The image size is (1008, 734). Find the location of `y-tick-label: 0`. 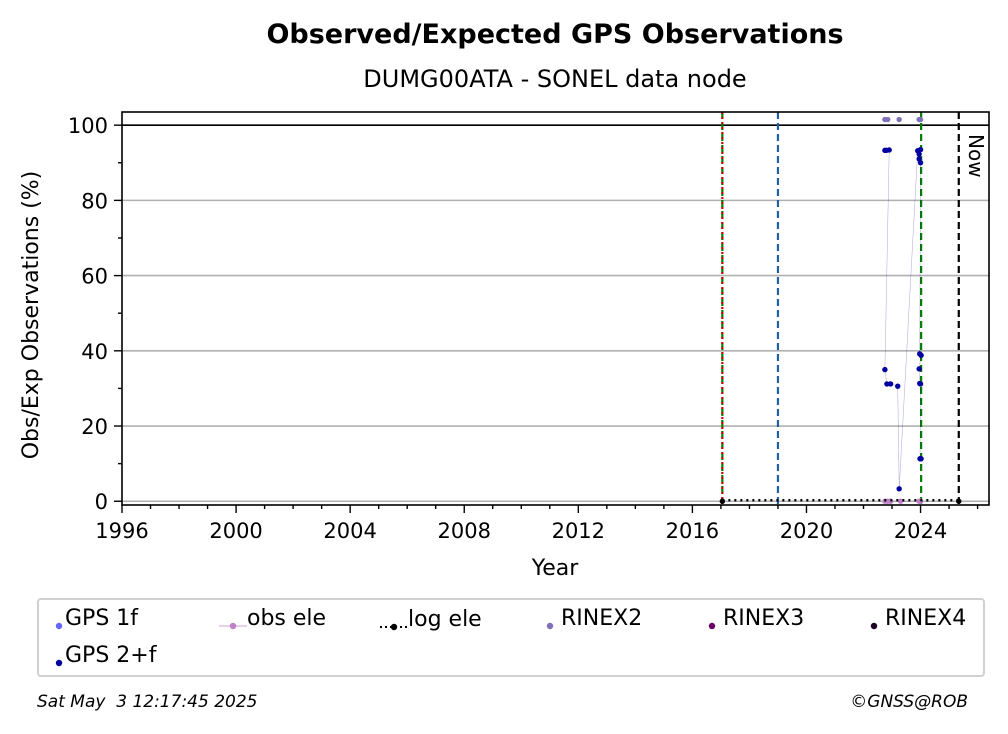

y-tick-label: 0 is located at coordinates (101, 502).